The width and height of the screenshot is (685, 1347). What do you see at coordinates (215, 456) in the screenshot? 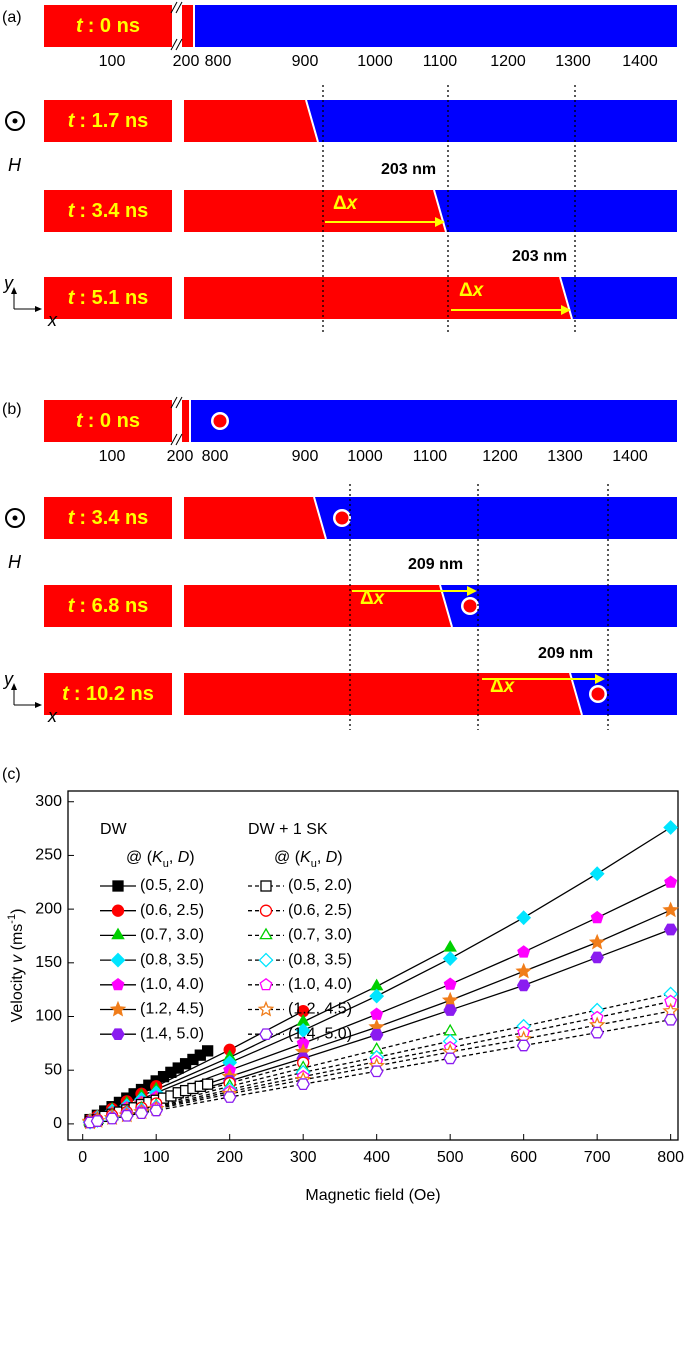
I see `scale-tick-label: 800` at bounding box center [215, 456].